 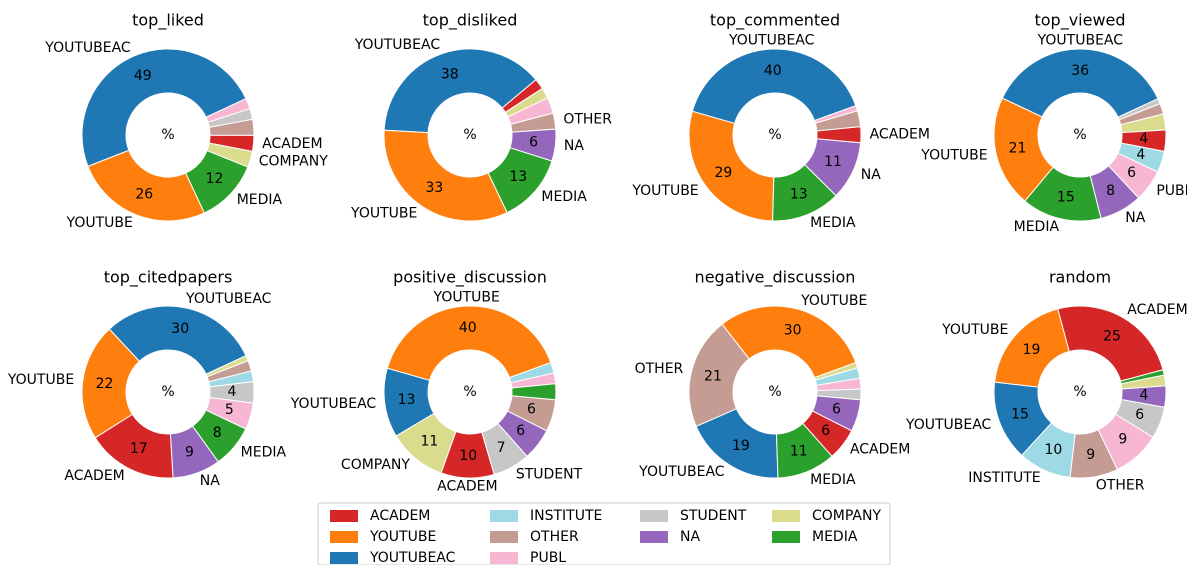 I want to click on chart-title: top_commented, so click(x=775, y=21).